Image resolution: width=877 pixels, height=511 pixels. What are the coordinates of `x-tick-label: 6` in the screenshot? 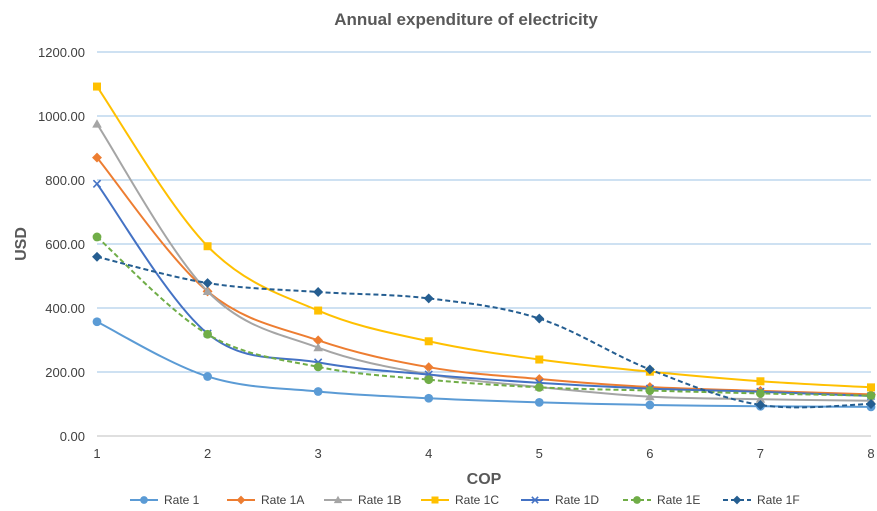 It's located at (649, 453).